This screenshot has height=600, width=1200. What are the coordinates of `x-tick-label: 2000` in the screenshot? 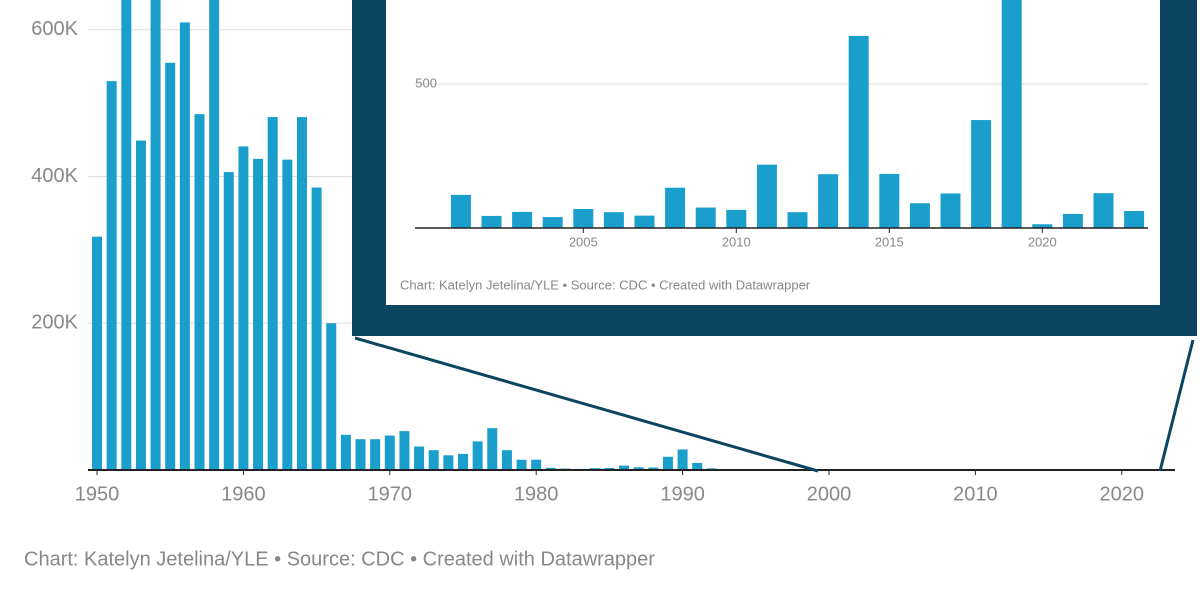 It's located at (829, 494).